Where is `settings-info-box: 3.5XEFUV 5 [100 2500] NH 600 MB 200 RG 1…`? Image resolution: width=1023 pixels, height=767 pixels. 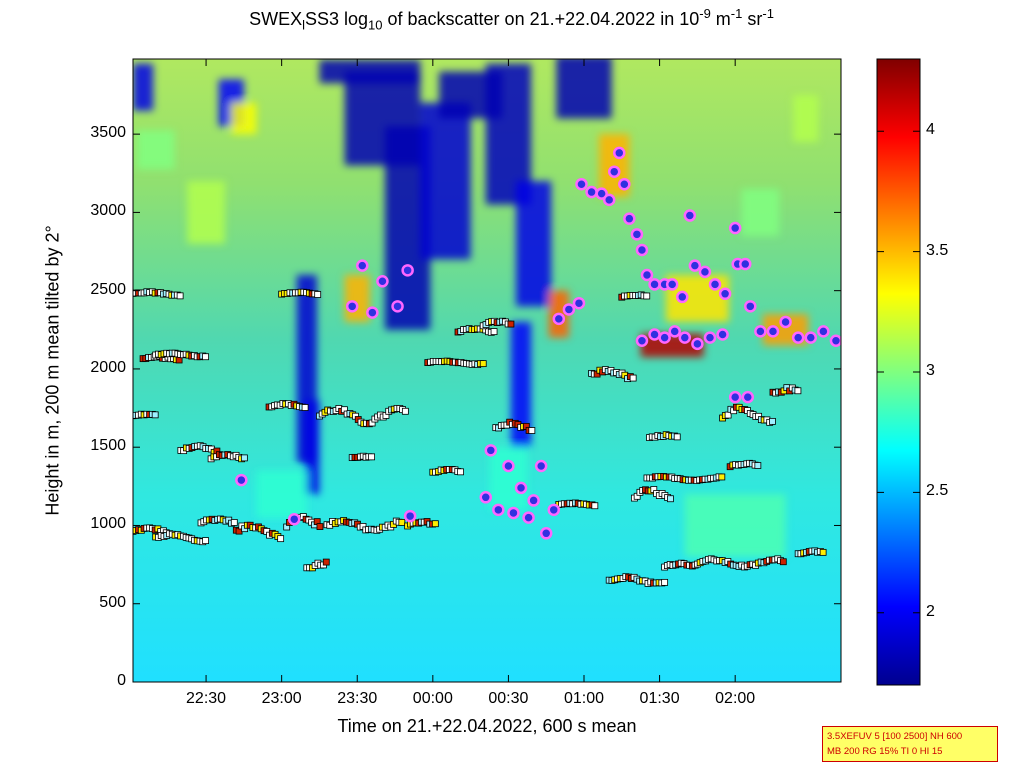 settings-info-box: 3.5XEFUV 5 [100 2500] NH 600 MB 200 RG 1… is located at coordinates (910, 744).